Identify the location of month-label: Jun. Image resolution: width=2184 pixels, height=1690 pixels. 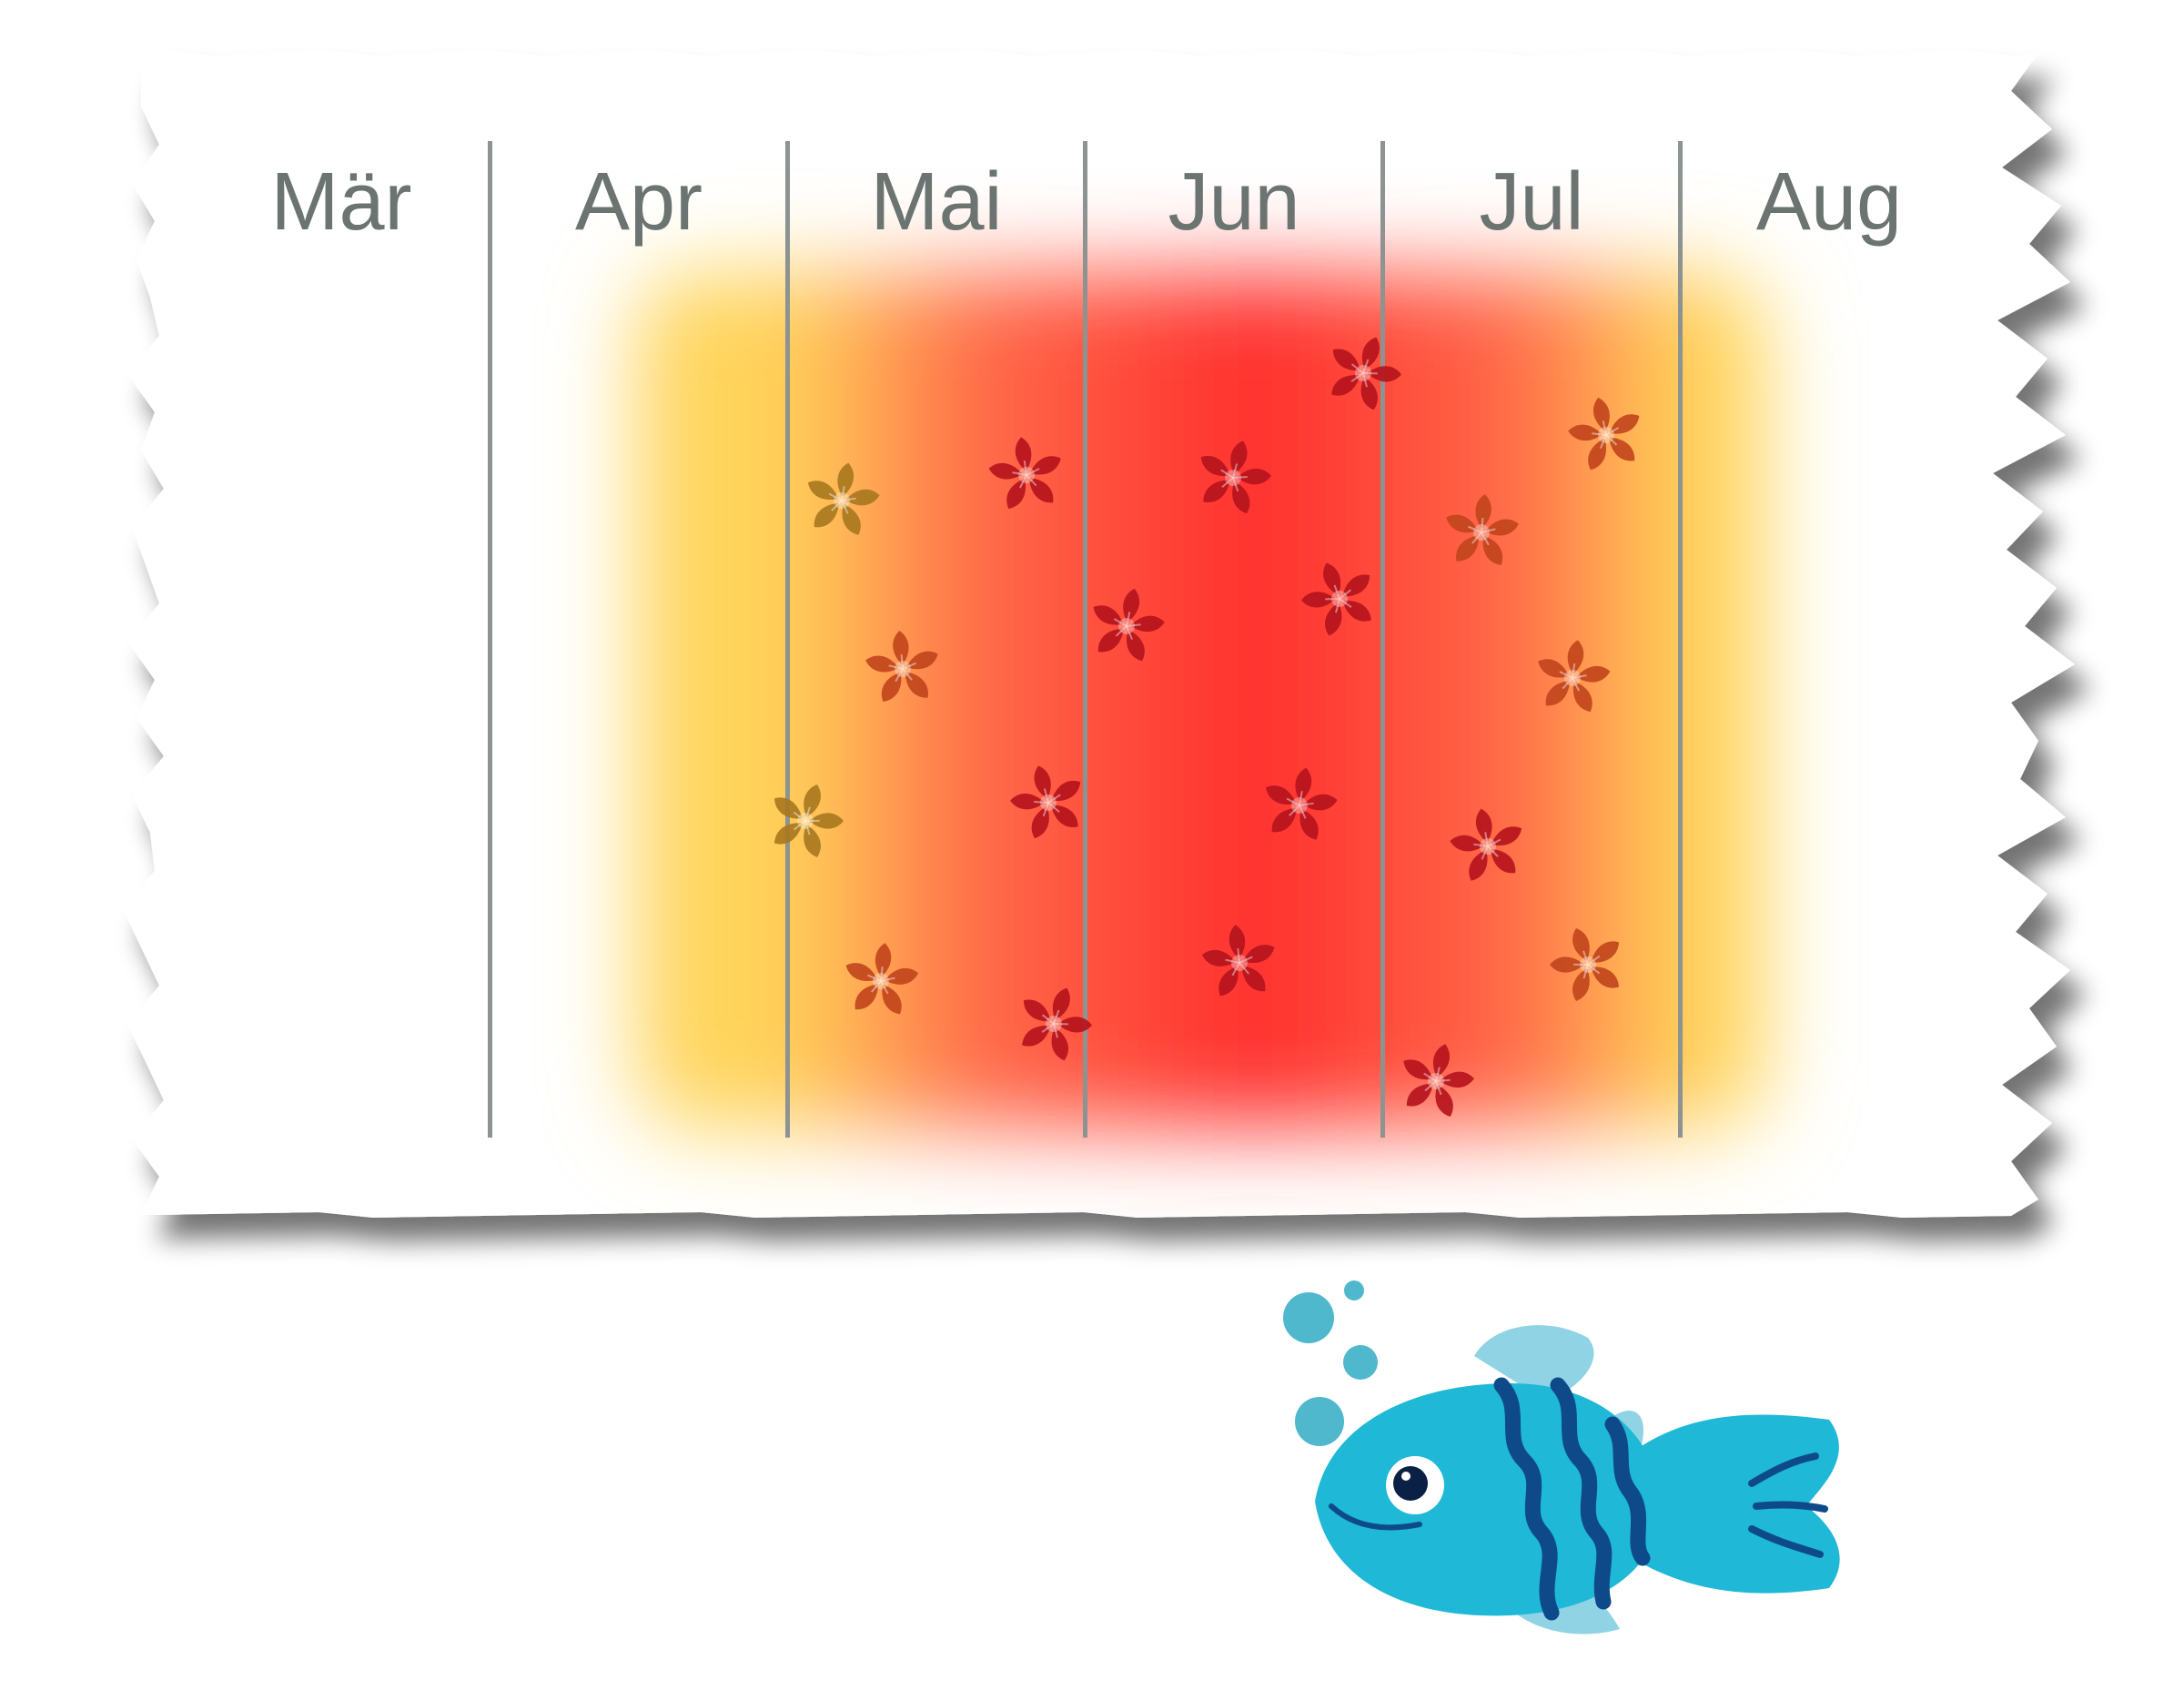
(1234, 202).